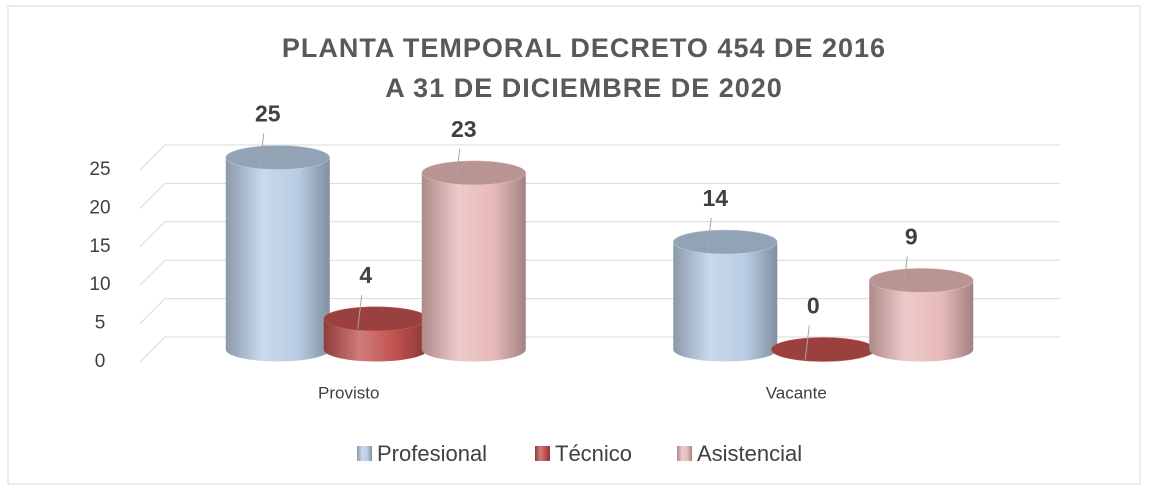 The image size is (1150, 493). What do you see at coordinates (796, 392) in the screenshot?
I see `x-tick-label: Vacante` at bounding box center [796, 392].